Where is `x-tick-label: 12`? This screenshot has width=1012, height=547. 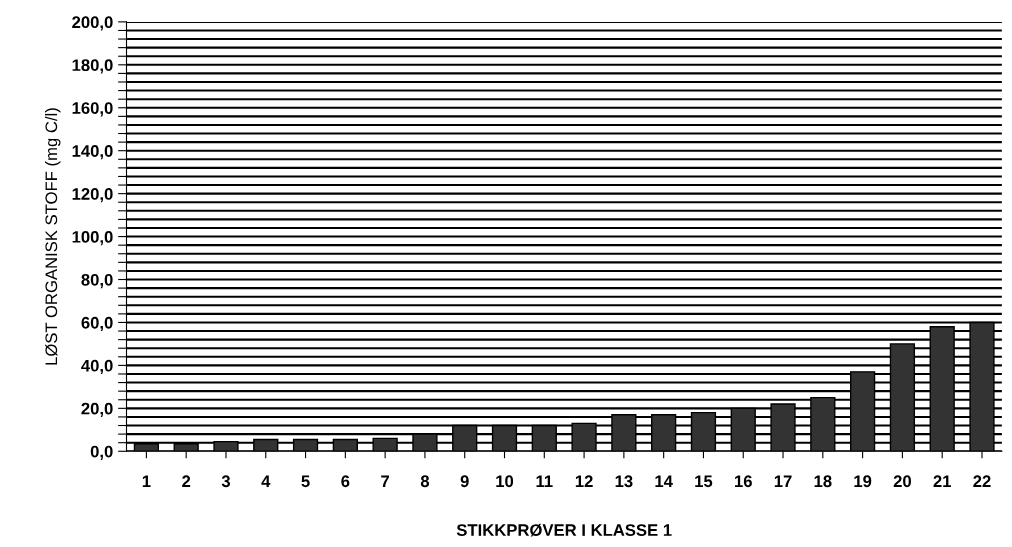 x-tick-label: 12 is located at coordinates (584, 481).